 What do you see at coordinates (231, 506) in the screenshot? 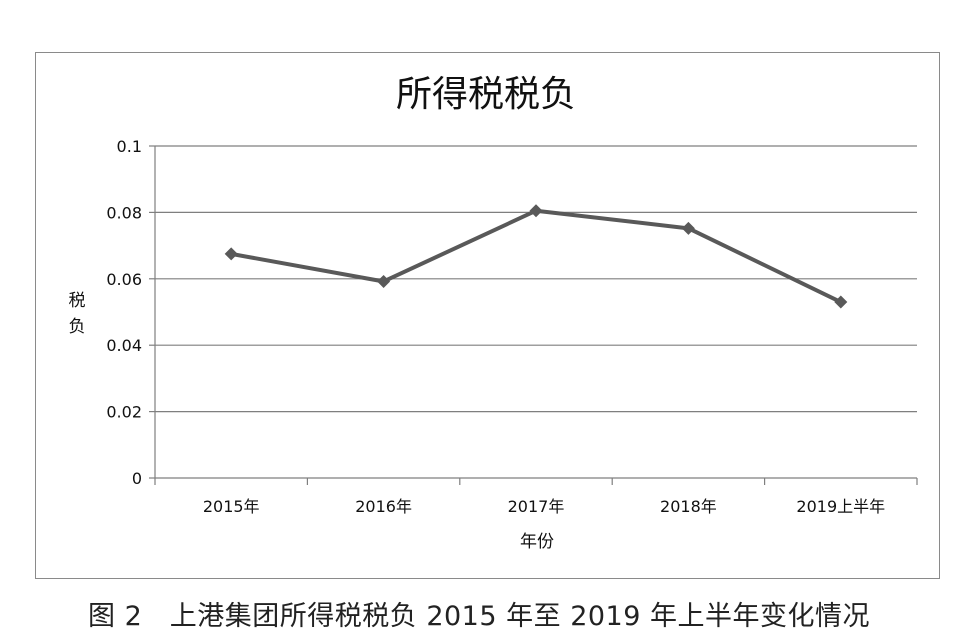
I see `x-tick-label: 2015年` at bounding box center [231, 506].